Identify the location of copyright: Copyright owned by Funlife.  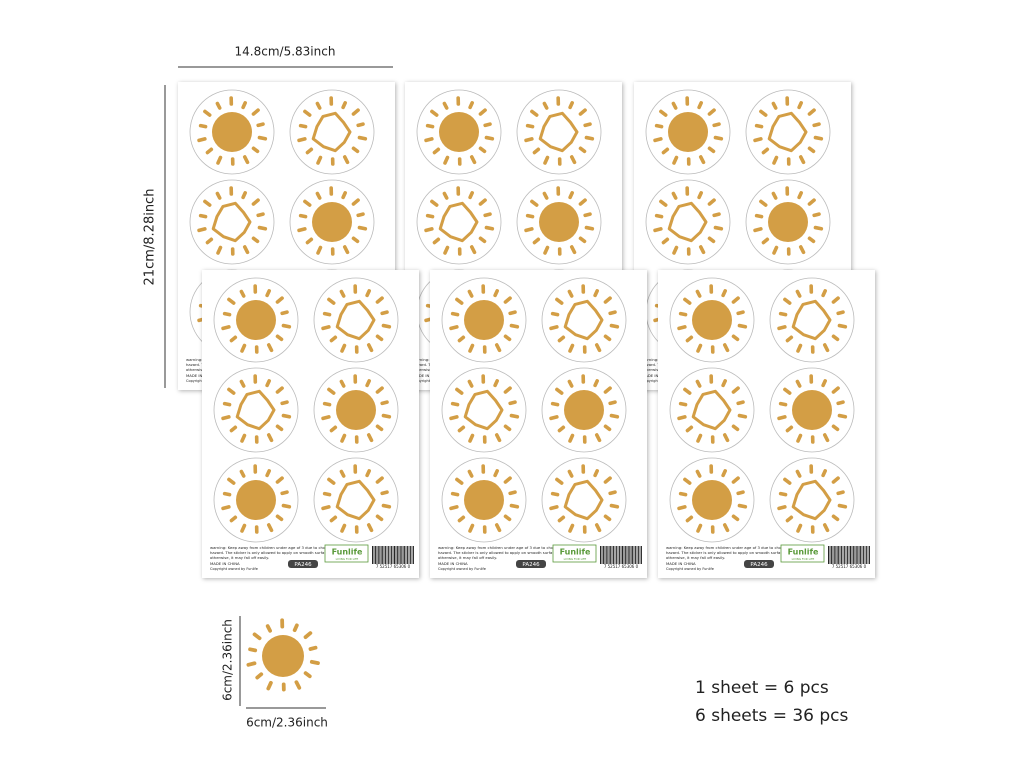
(690, 569).